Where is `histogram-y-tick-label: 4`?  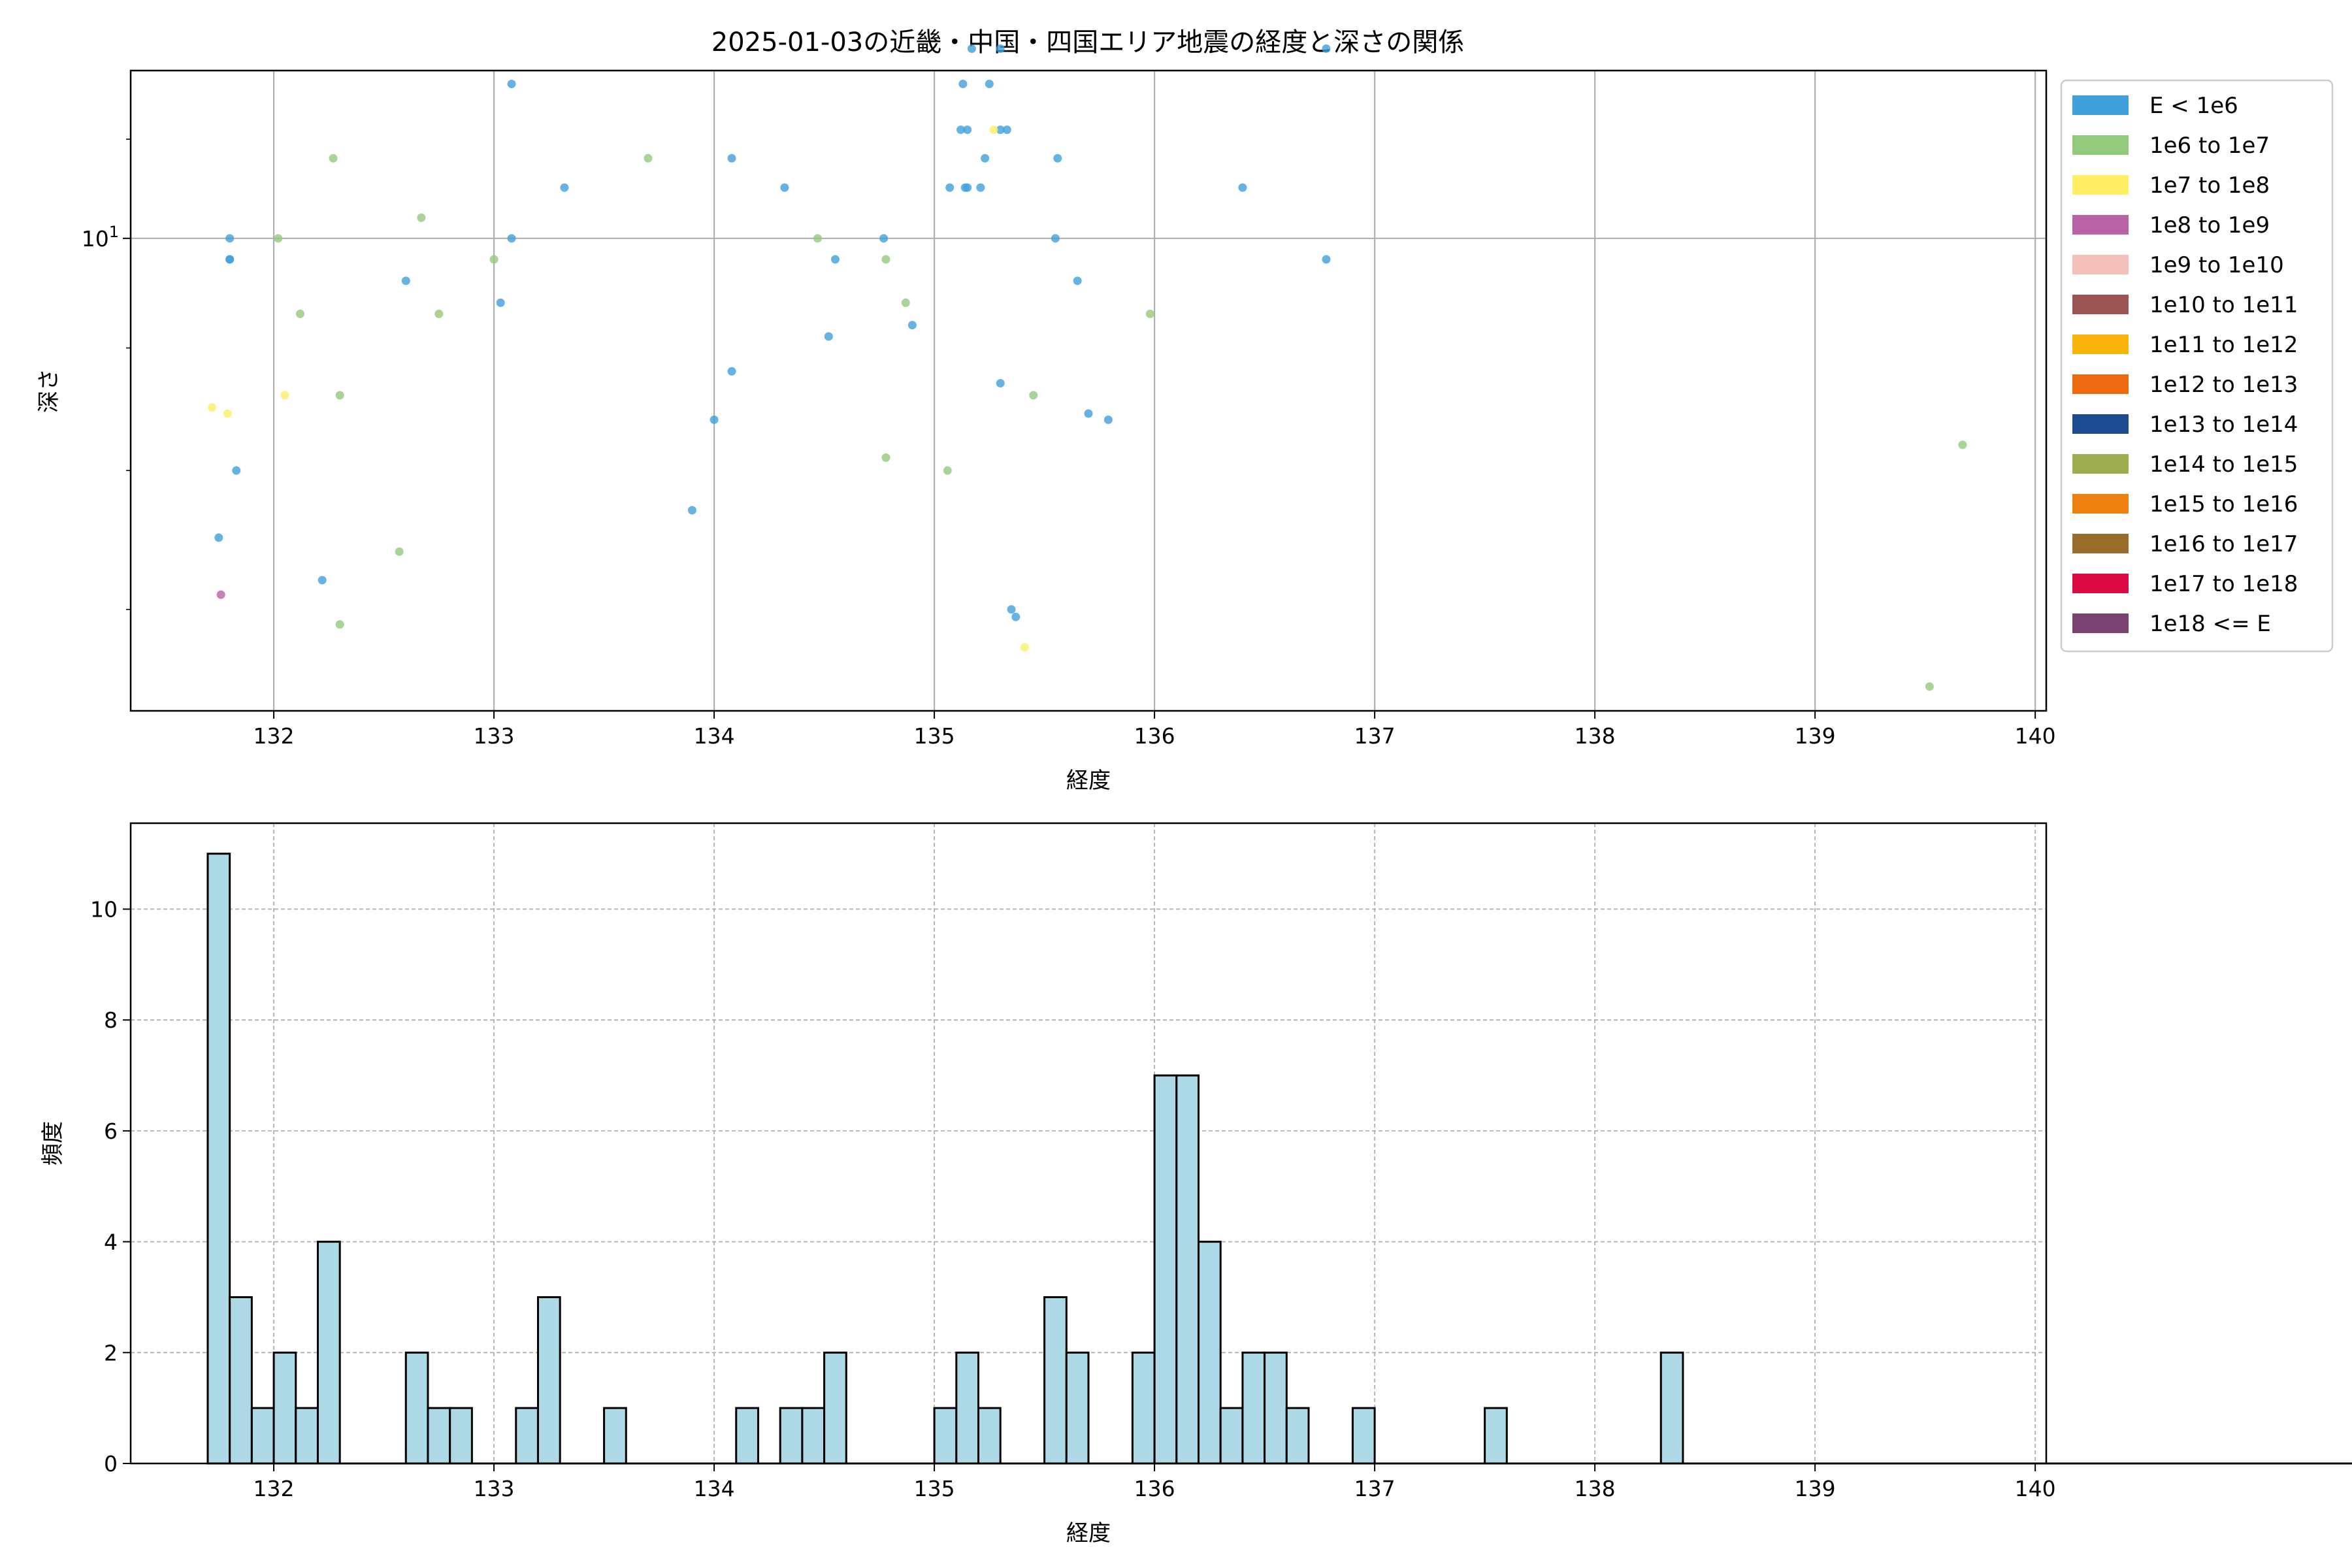
histogram-y-tick-label: 4 is located at coordinates (111, 1242).